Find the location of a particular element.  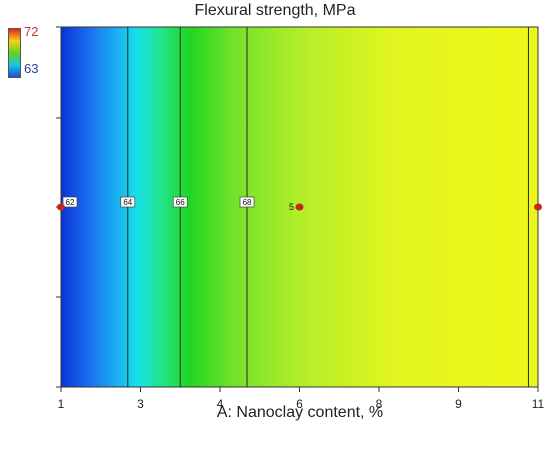

legend-min-label: 63 is located at coordinates (31, 68).